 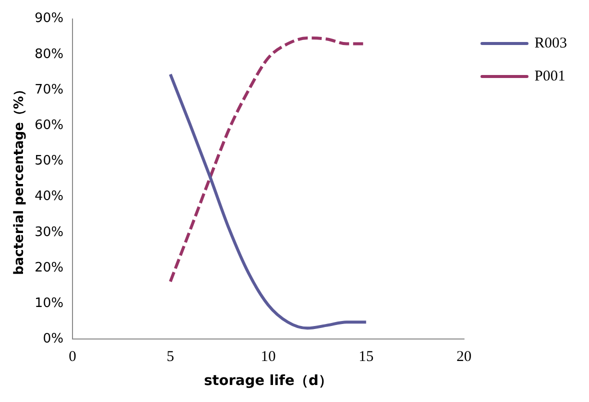 I want to click on x-tick-label: 0, so click(x=72, y=357).